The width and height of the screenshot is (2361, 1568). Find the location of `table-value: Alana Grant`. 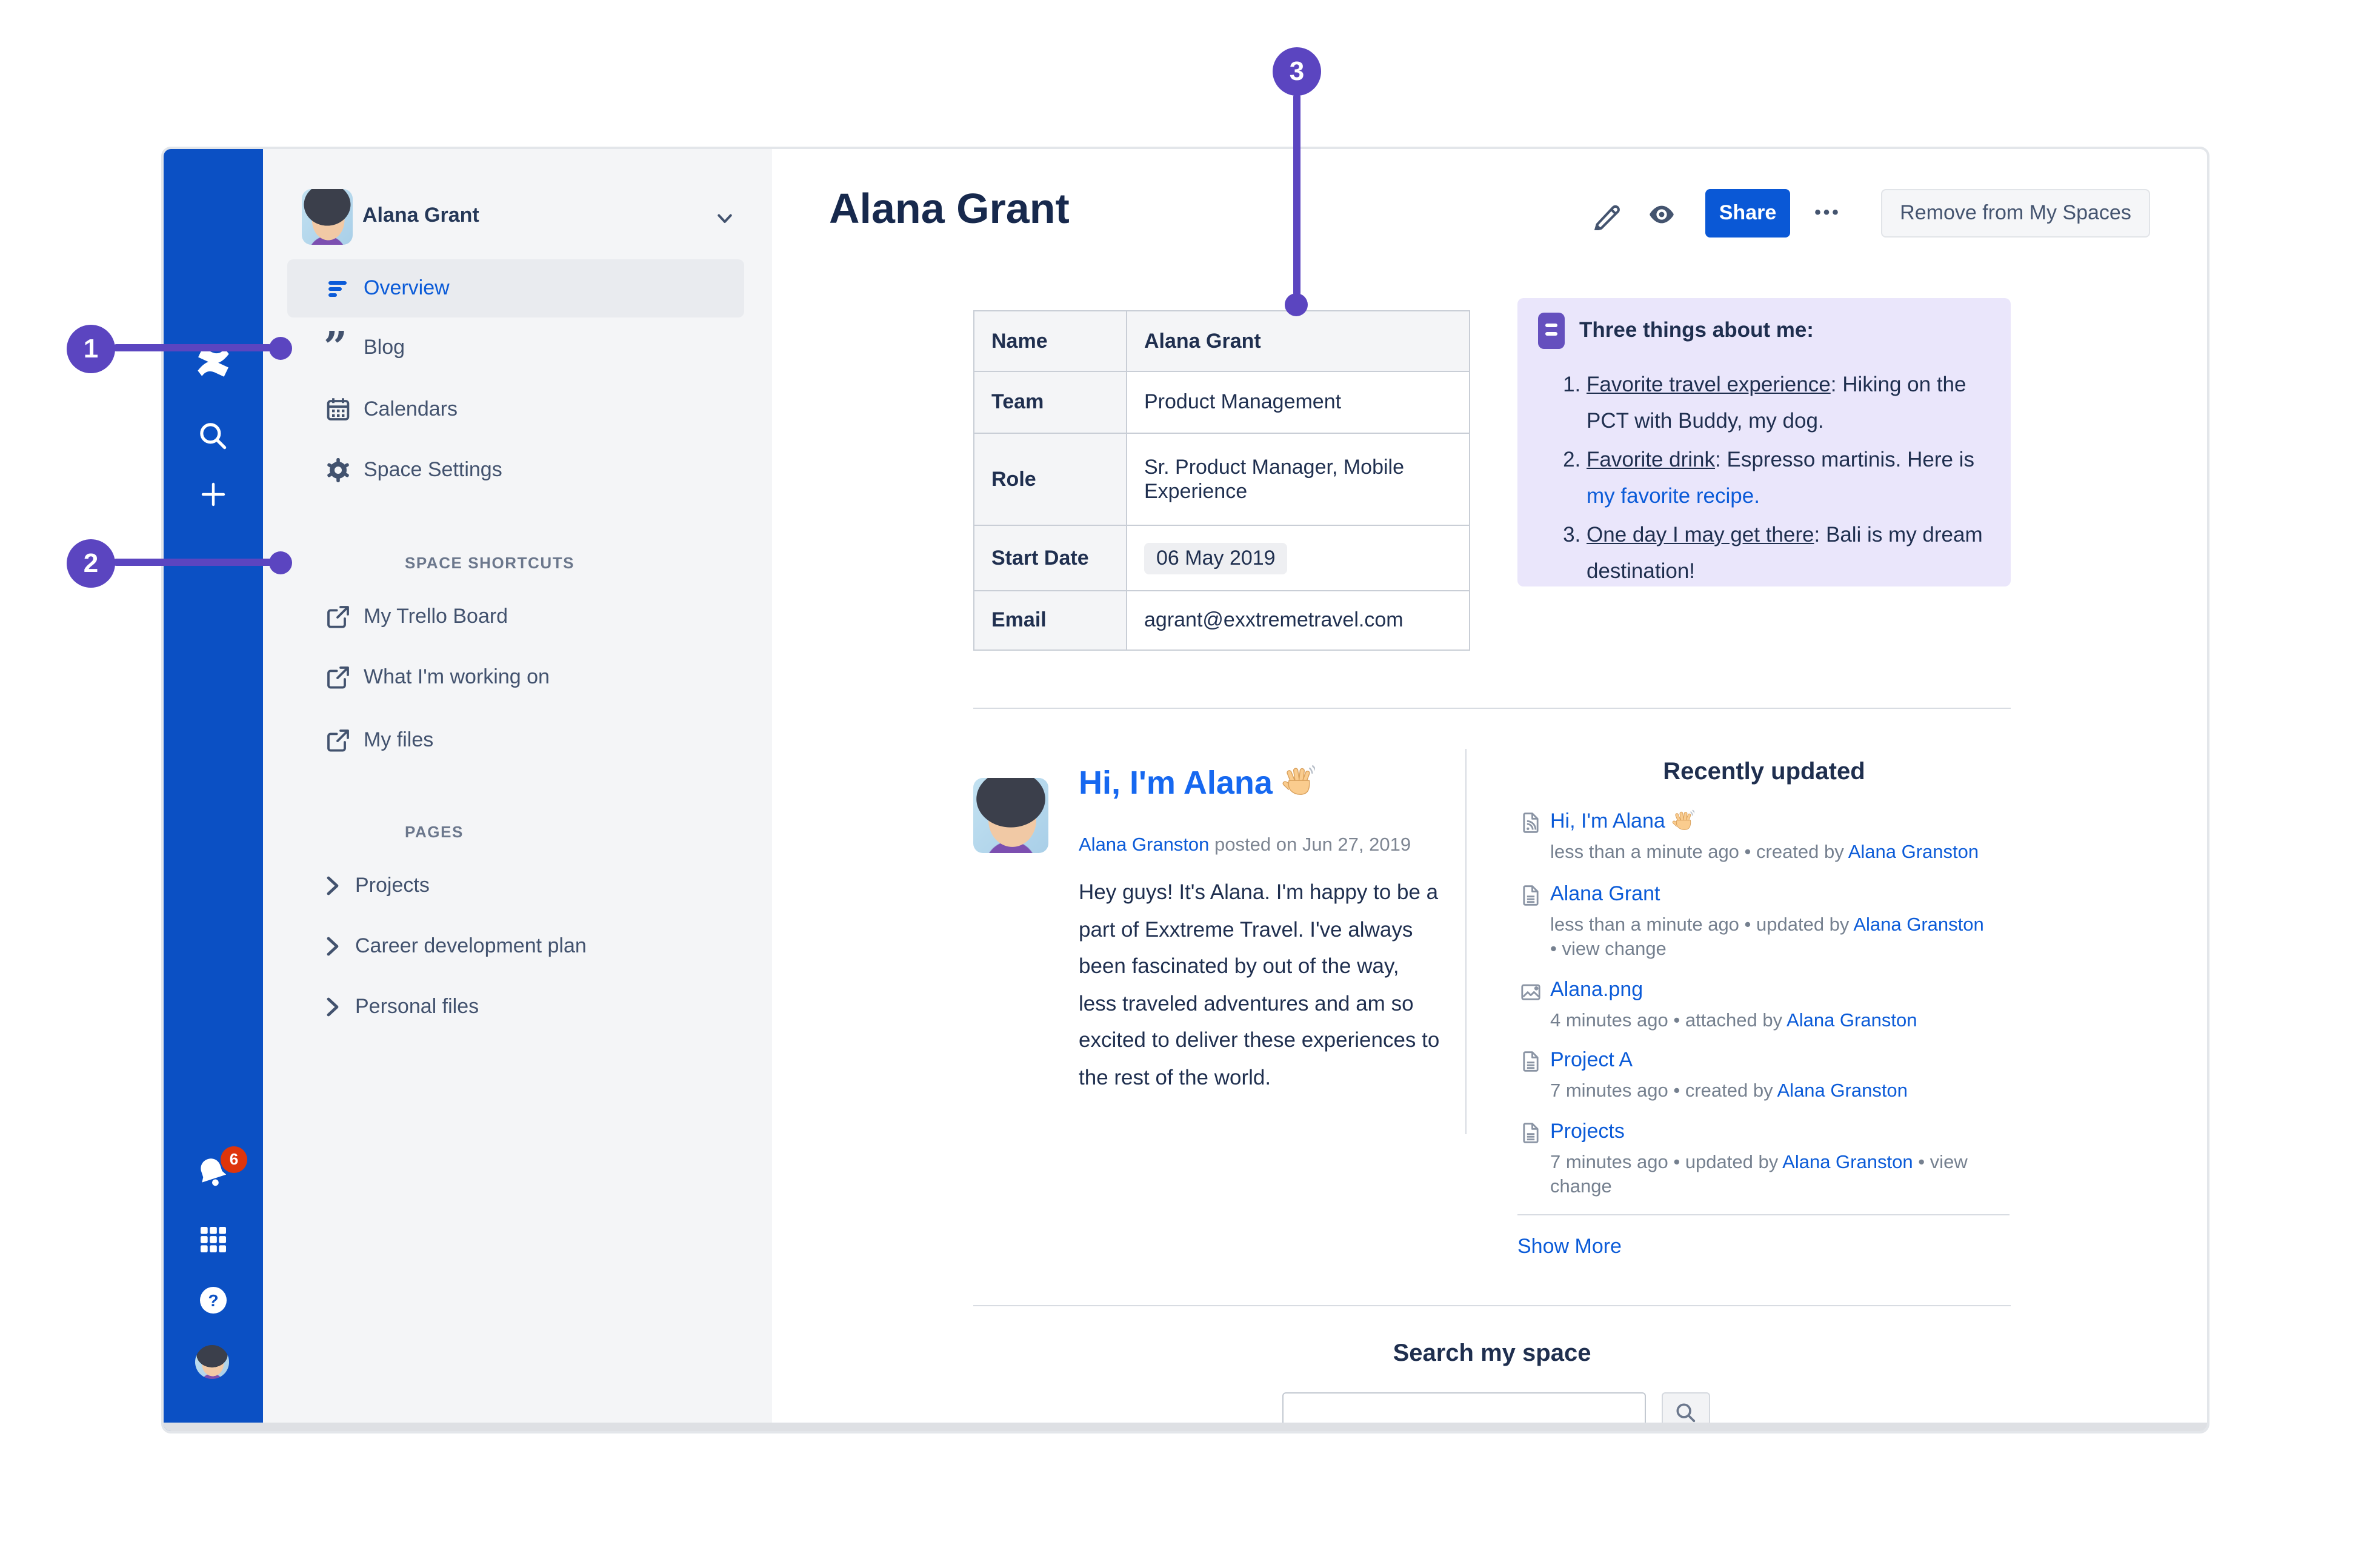

table-value: Alana Grant is located at coordinates (1298, 341).